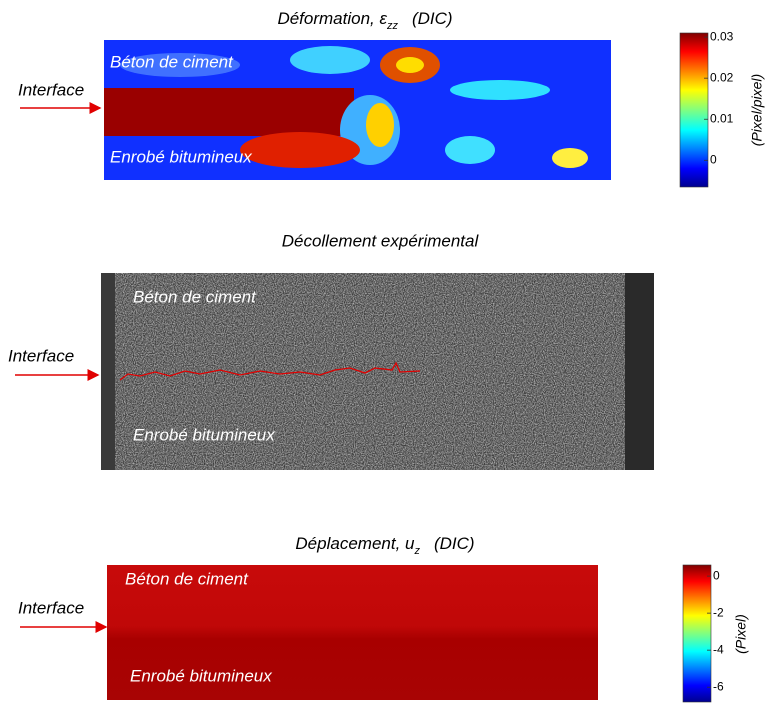 The height and width of the screenshot is (703, 767). I want to click on strain-map, so click(357, 110).